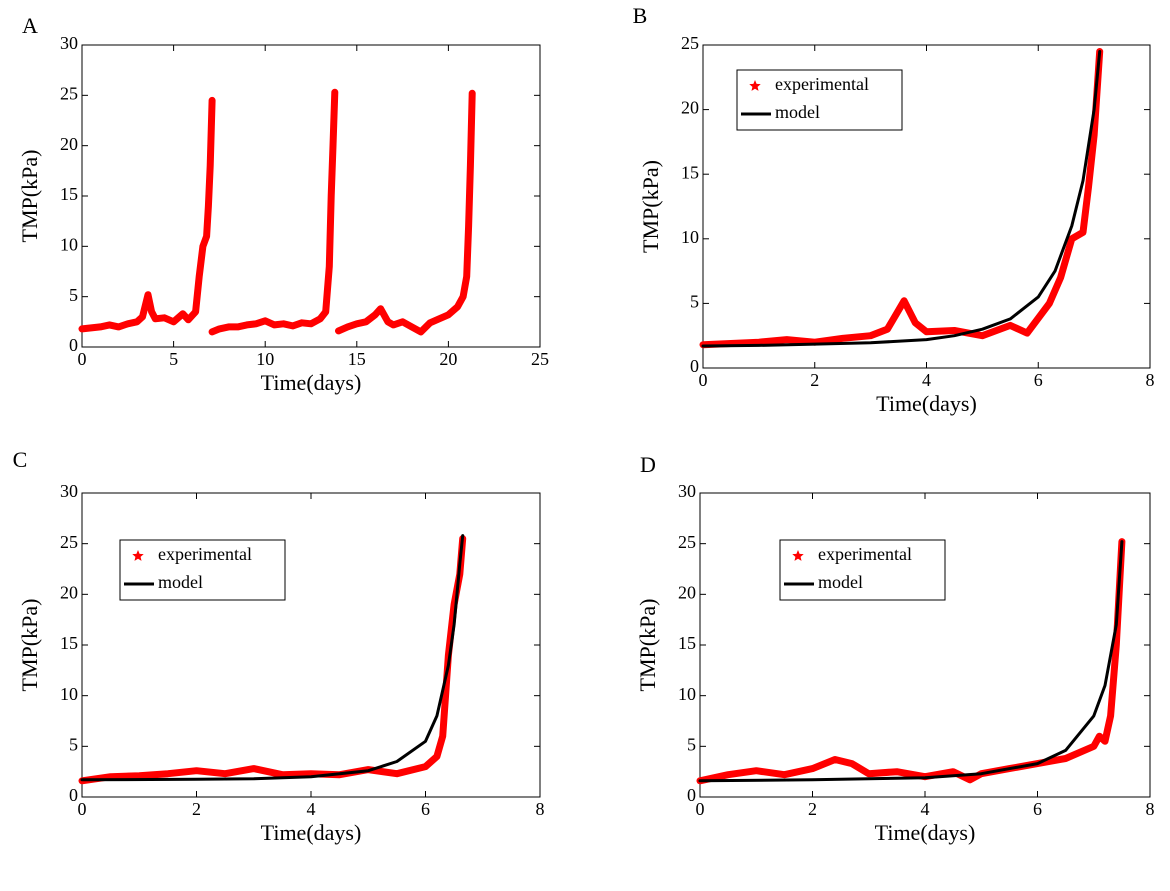 The width and height of the screenshot is (1170, 891). Describe the element at coordinates (20, 459) in the screenshot. I see `panel-label: C` at that location.